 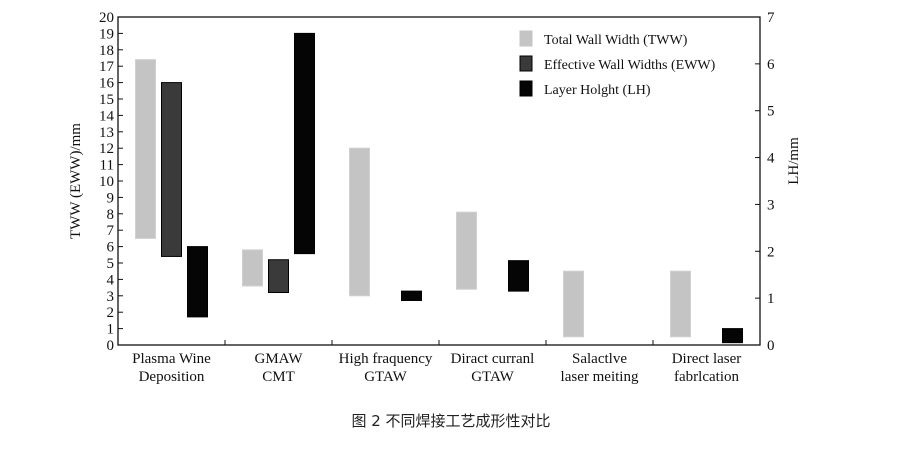 I want to click on y-right-tick-label: 5, so click(x=771, y=112).